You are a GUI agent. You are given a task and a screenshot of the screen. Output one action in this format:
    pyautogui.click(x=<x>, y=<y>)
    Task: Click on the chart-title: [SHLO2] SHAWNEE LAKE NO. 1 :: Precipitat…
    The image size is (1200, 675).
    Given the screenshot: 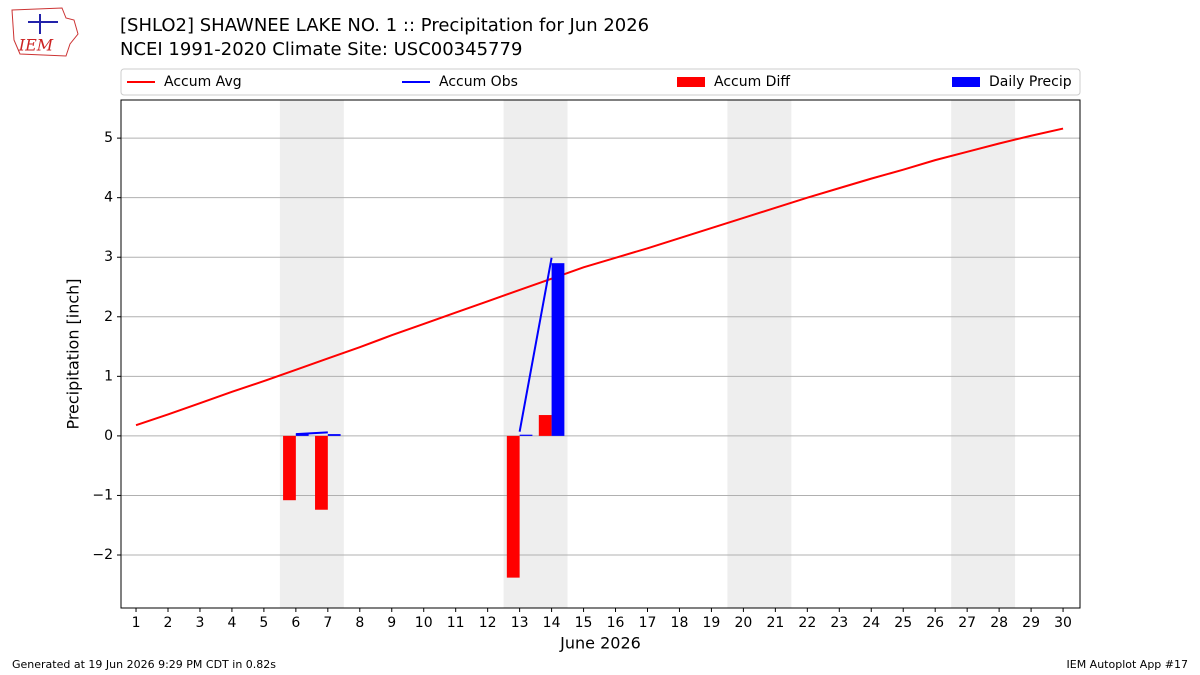 What is the action you would take?
    pyautogui.click(x=384, y=25)
    